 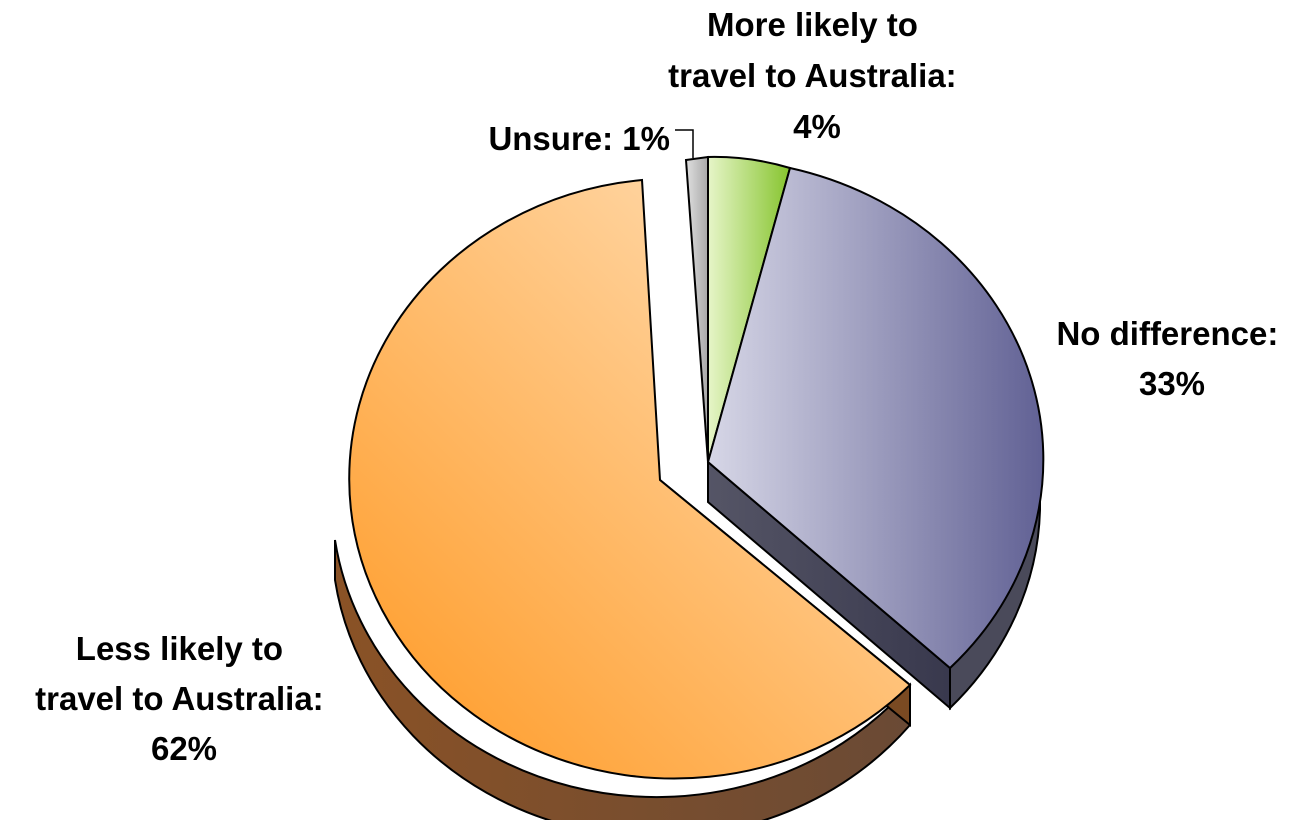 I want to click on label-more-likely-pct: 4%, so click(x=817, y=126).